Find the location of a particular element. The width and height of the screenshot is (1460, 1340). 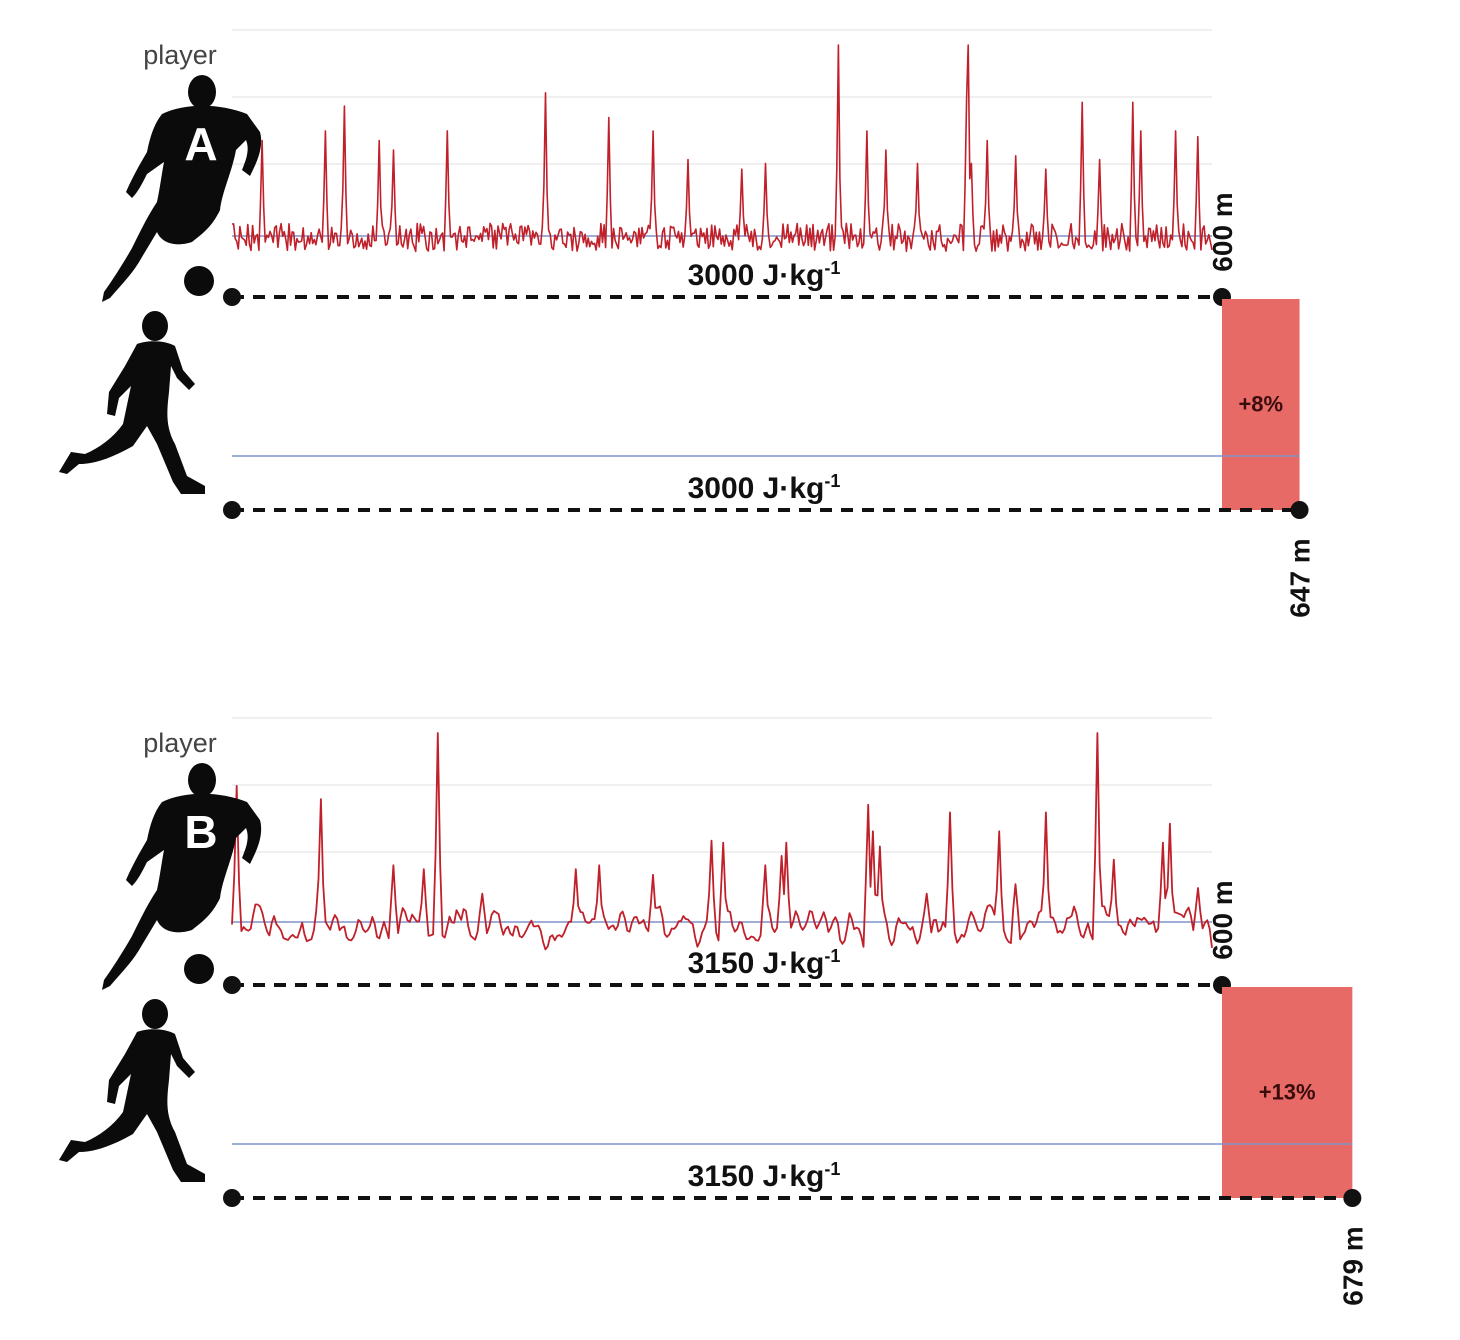

difference-label: +8% is located at coordinates (1260, 404).